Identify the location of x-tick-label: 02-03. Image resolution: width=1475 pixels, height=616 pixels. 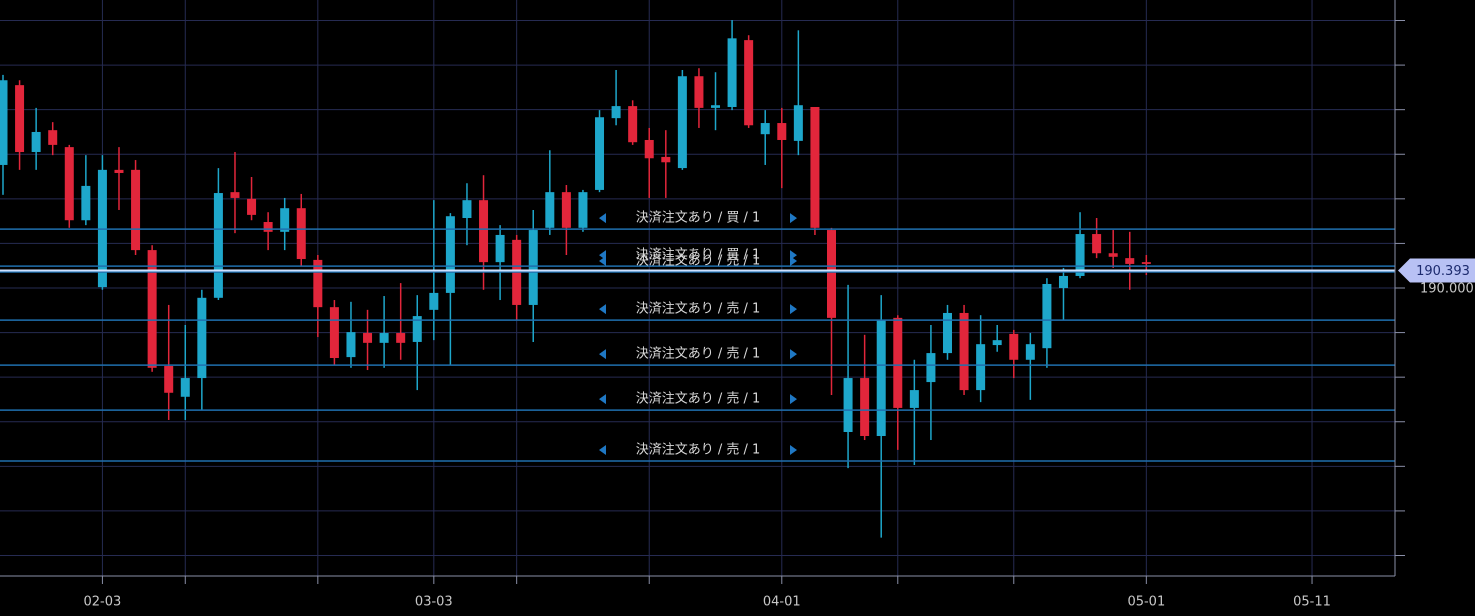
(103, 602).